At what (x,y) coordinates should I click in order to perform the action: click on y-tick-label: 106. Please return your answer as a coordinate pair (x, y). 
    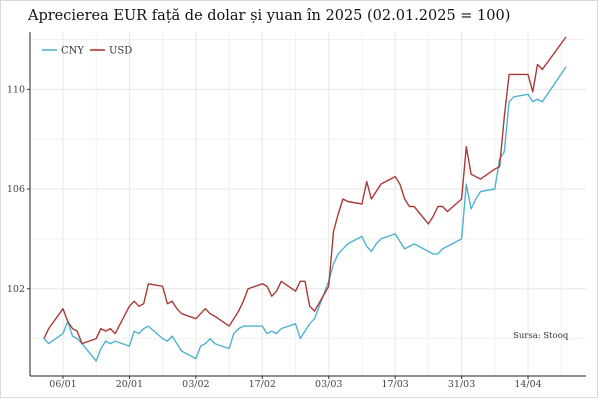
    Looking at the image, I should click on (16, 189).